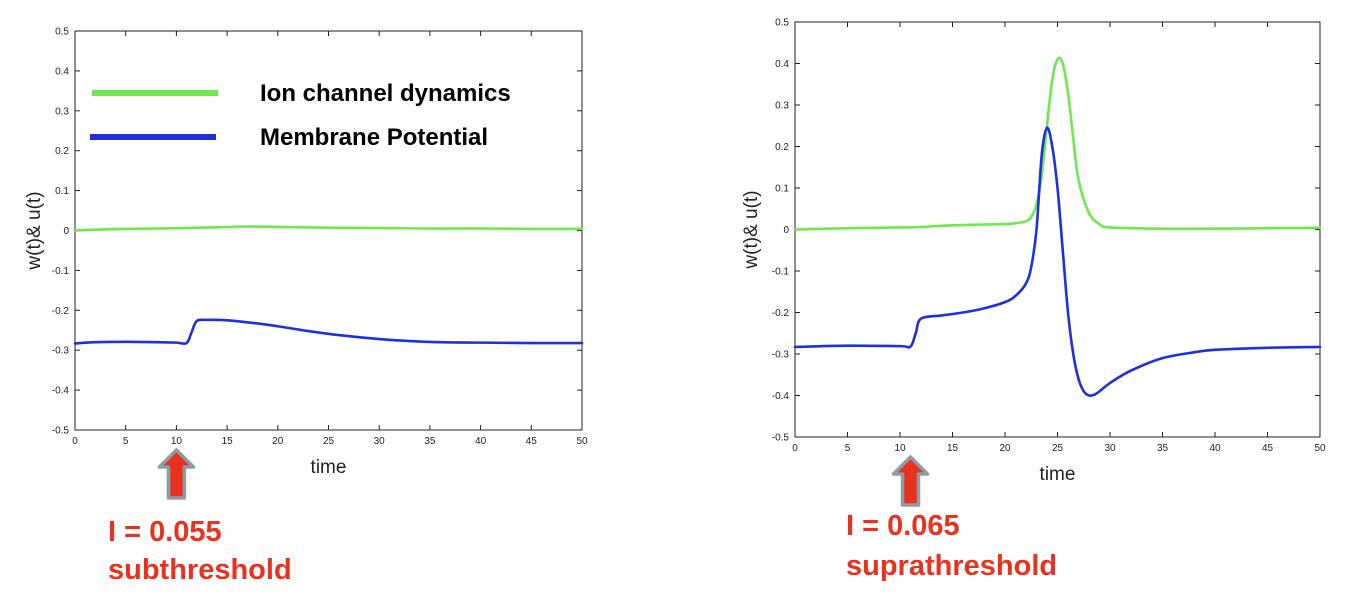 The width and height of the screenshot is (1352, 608). Describe the element at coordinates (374, 137) in the screenshot. I see `legend-label-membrane: Membrane Potential` at that location.